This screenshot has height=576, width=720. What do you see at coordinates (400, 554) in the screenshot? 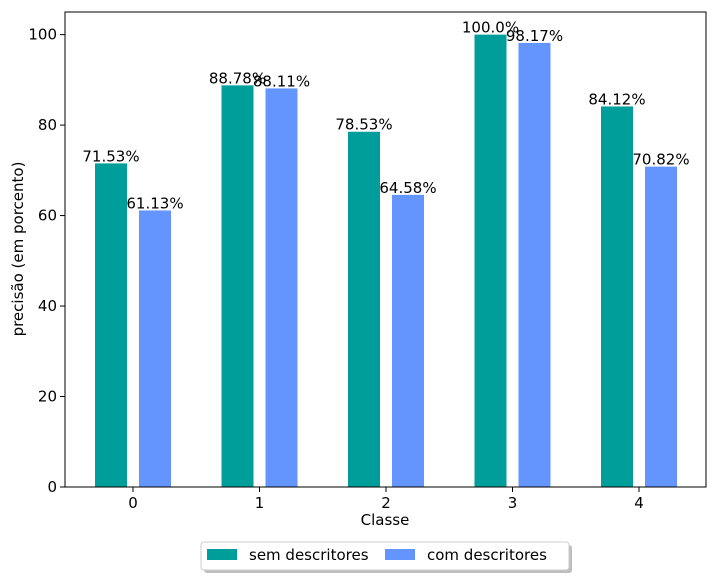
I see `legend-swatch-com-descritores` at bounding box center [400, 554].